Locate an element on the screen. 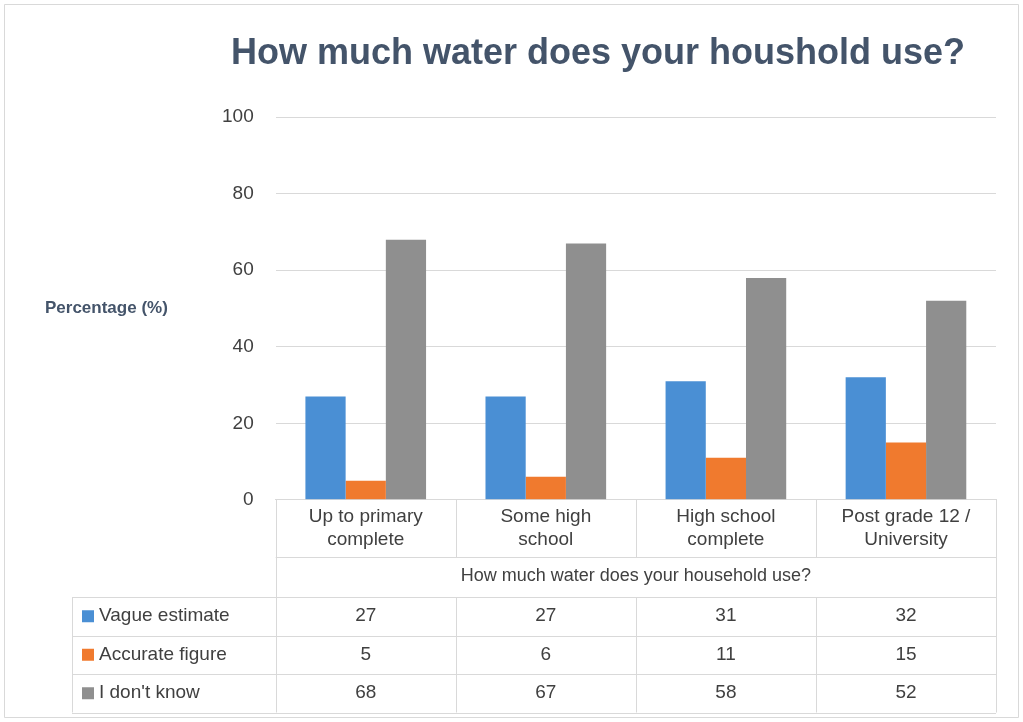 The image size is (1023, 722). data-label: 52 is located at coordinates (906, 692).